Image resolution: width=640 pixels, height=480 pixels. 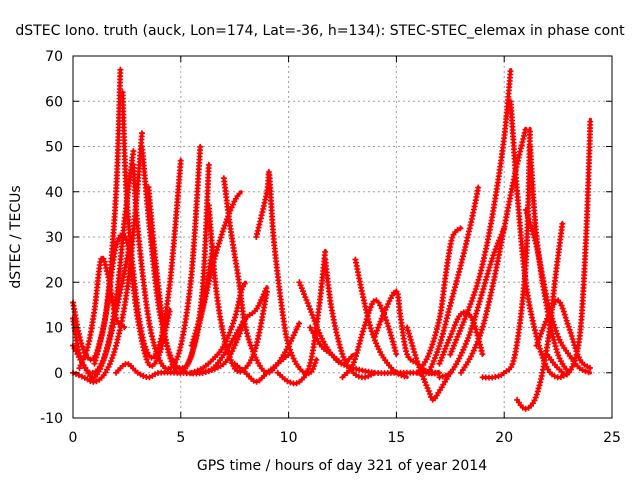 What do you see at coordinates (58, 374) in the screenshot?
I see `y-tick-label: 0` at bounding box center [58, 374].